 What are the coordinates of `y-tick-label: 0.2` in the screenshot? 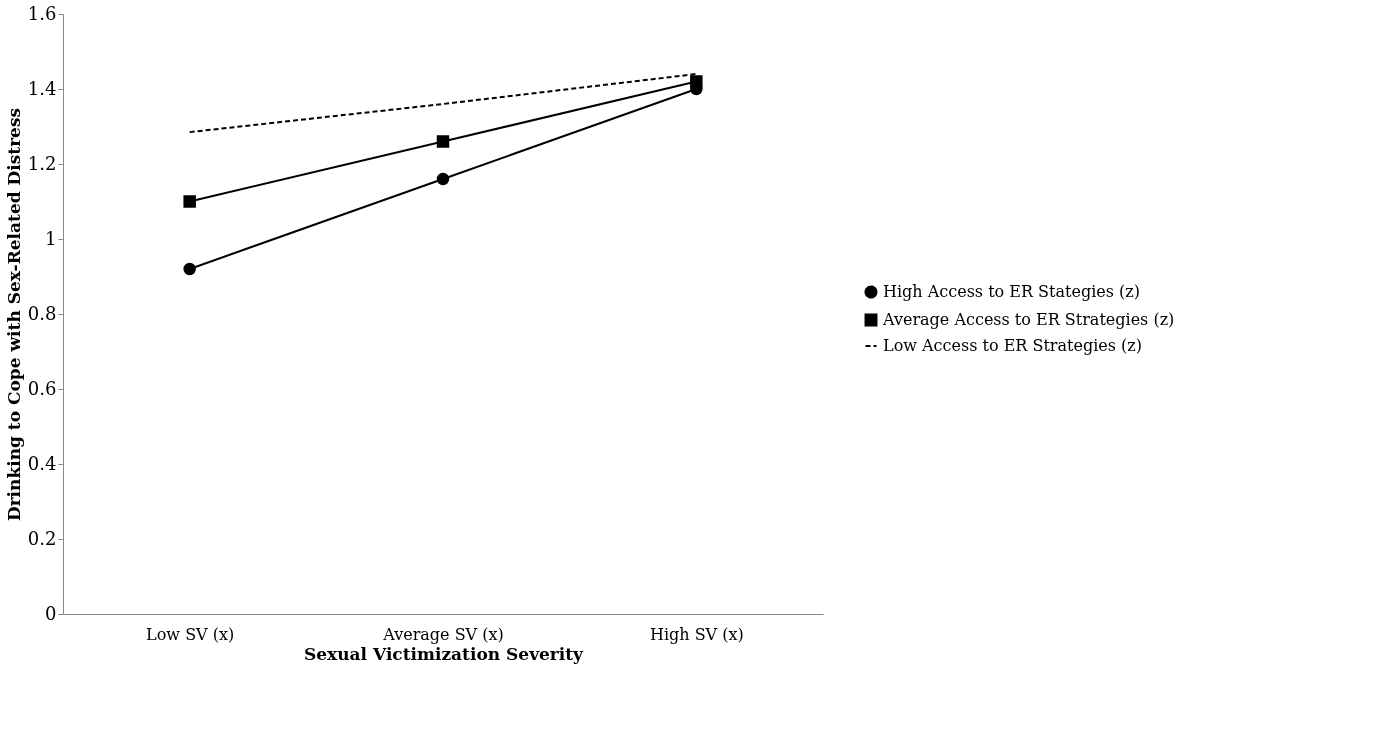 It's located at (42, 538).